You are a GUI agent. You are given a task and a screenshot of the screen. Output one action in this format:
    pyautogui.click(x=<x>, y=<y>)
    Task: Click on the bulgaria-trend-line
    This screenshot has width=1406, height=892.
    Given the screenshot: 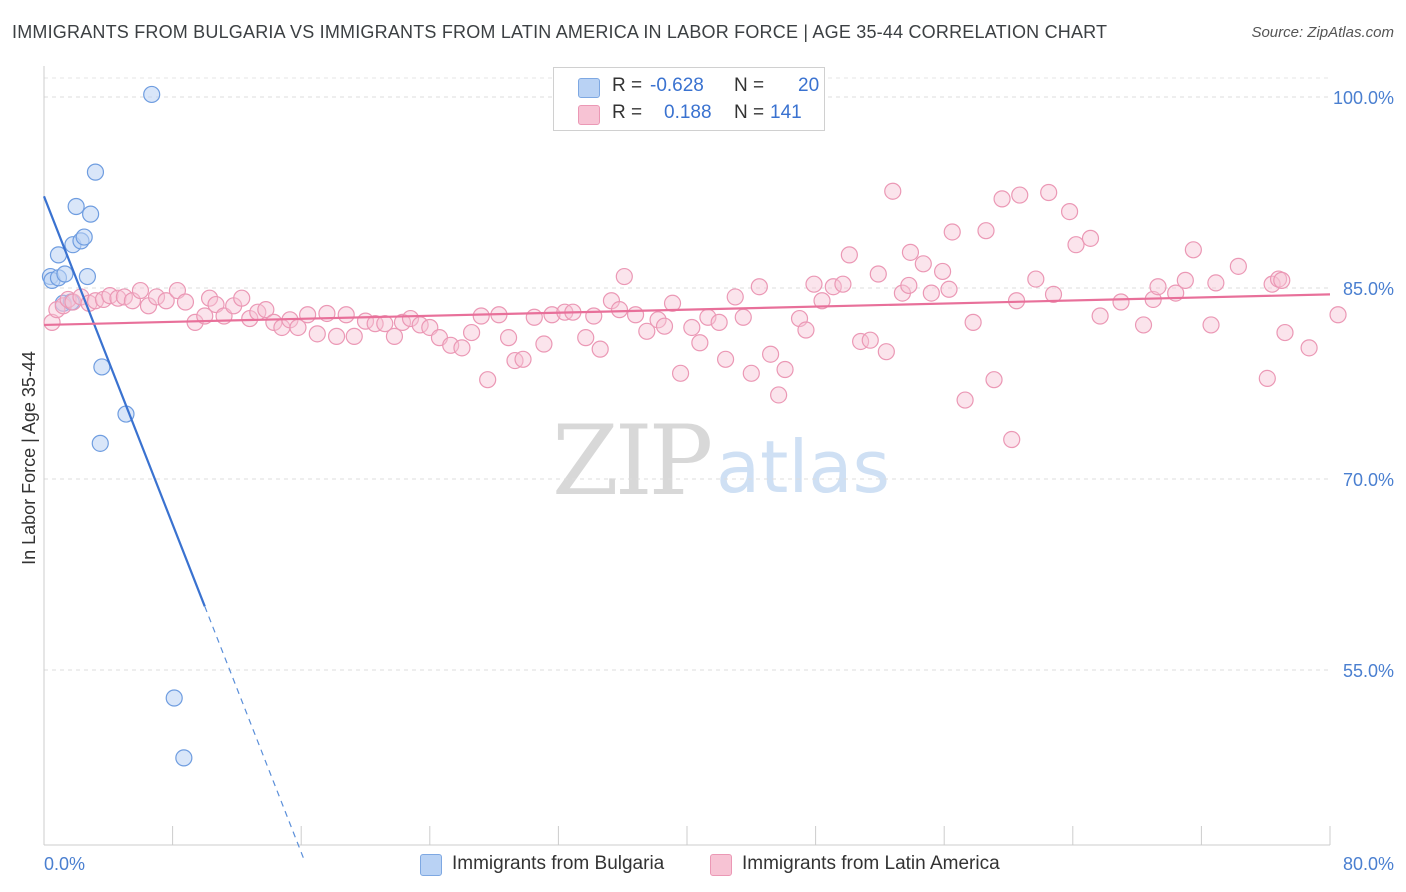 What is the action you would take?
    pyautogui.click(x=124, y=401)
    